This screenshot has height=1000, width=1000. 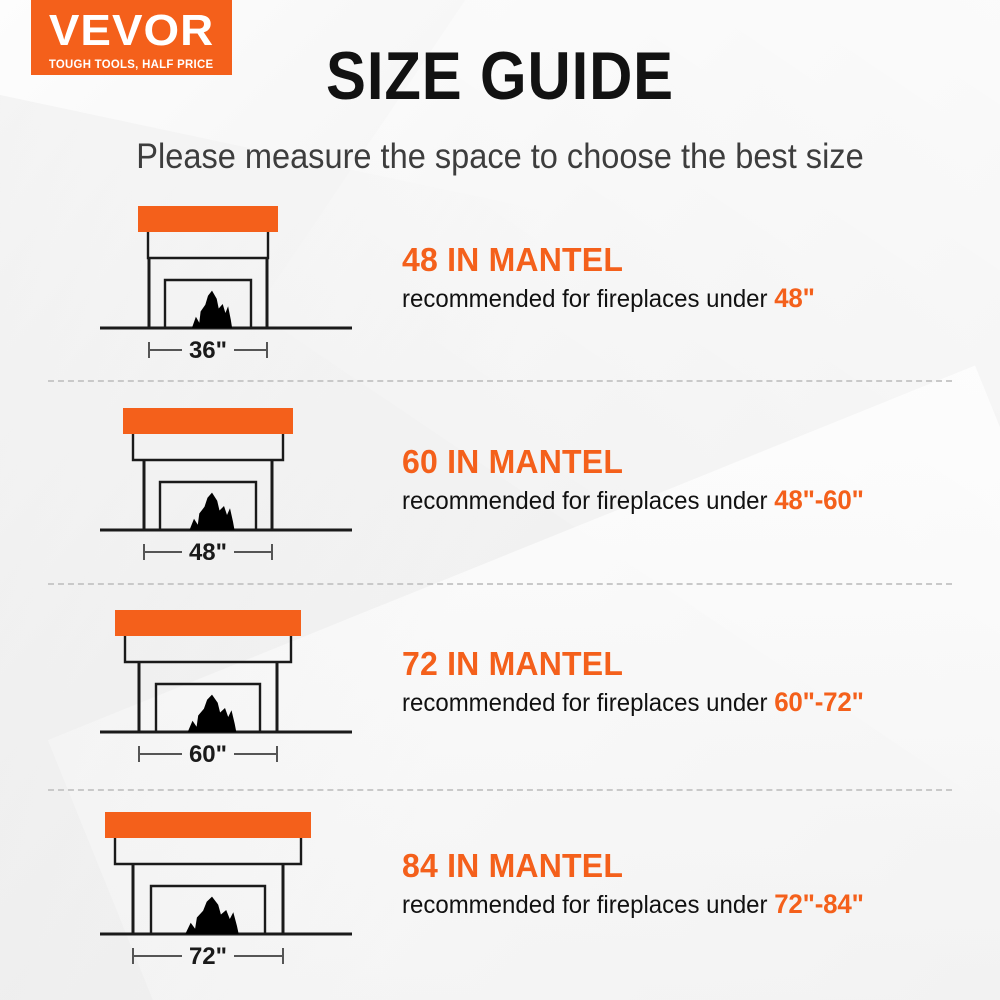 I want to click on mantel-description: recommended for fireplaces under 60"-72", so click(x=675, y=703).